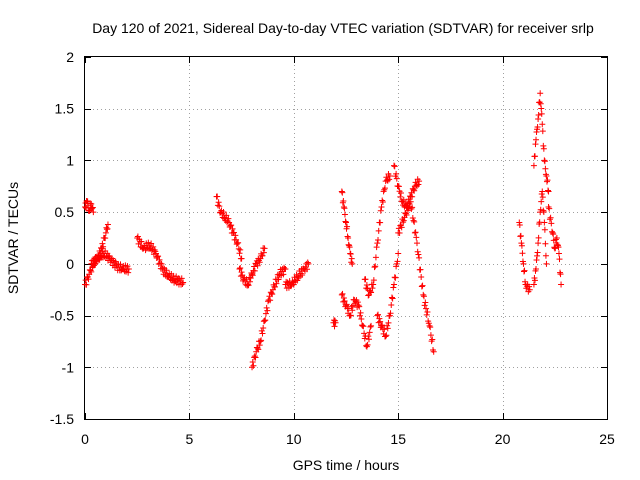  Describe the element at coordinates (70, 160) in the screenshot. I see `y-tick-label: 1` at that location.